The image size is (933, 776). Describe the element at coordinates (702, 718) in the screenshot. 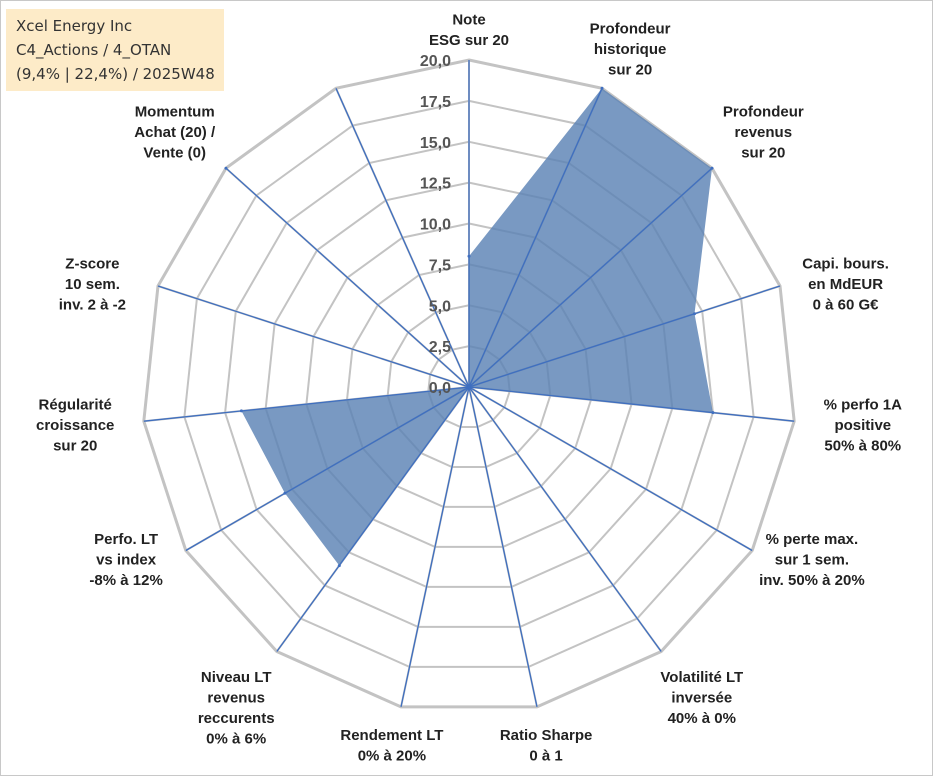

I see `axis-label: 40% à 0%` at that location.